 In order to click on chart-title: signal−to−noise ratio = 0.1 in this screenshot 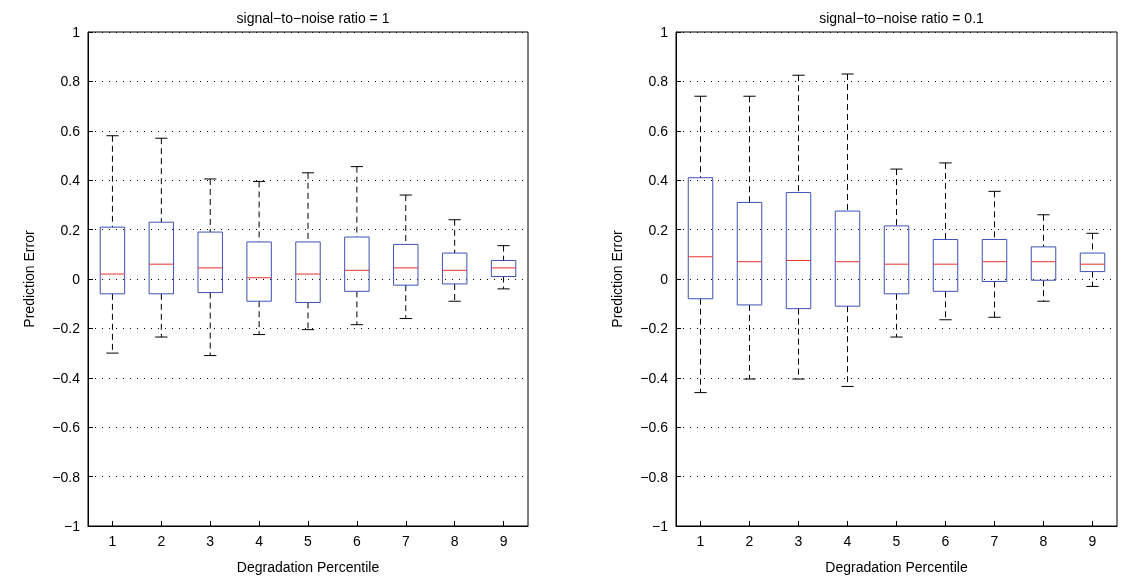, I will do `click(902, 18)`.